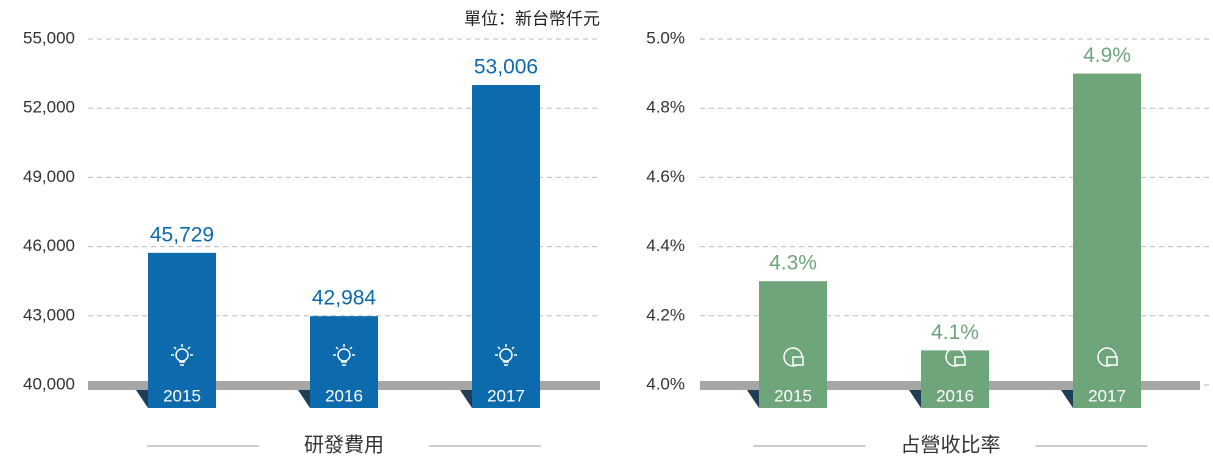 The height and width of the screenshot is (460, 1213). I want to click on value-label: 42,984, so click(344, 298).